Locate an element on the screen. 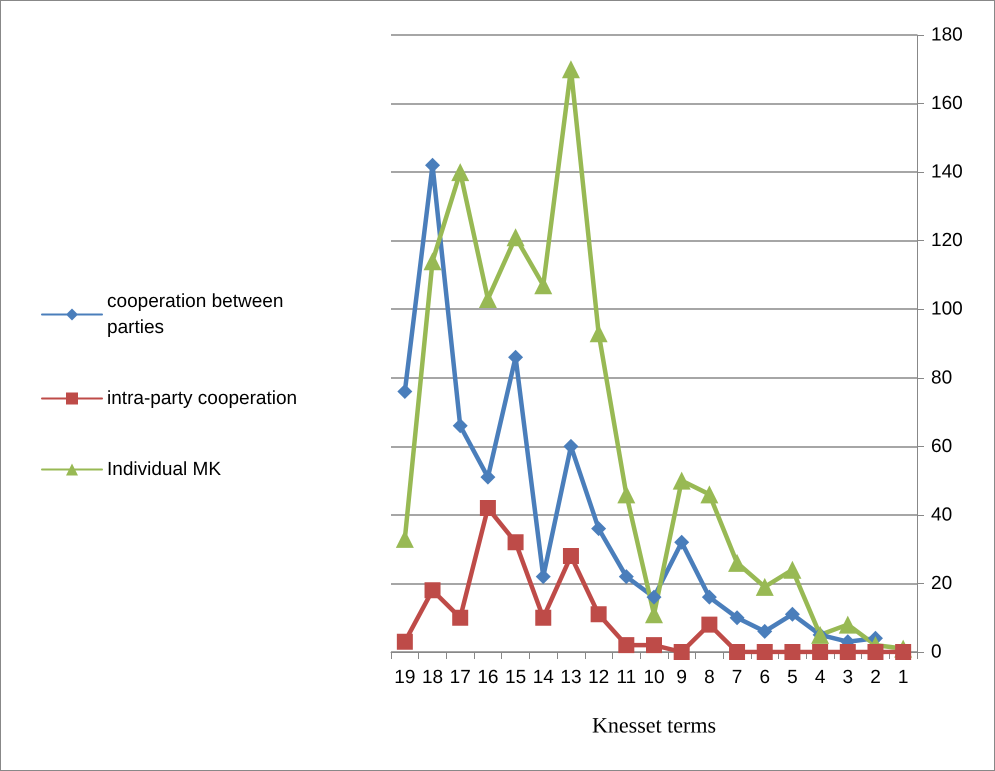 The width and height of the screenshot is (995, 771). x-tick-label: 9 is located at coordinates (681, 677).